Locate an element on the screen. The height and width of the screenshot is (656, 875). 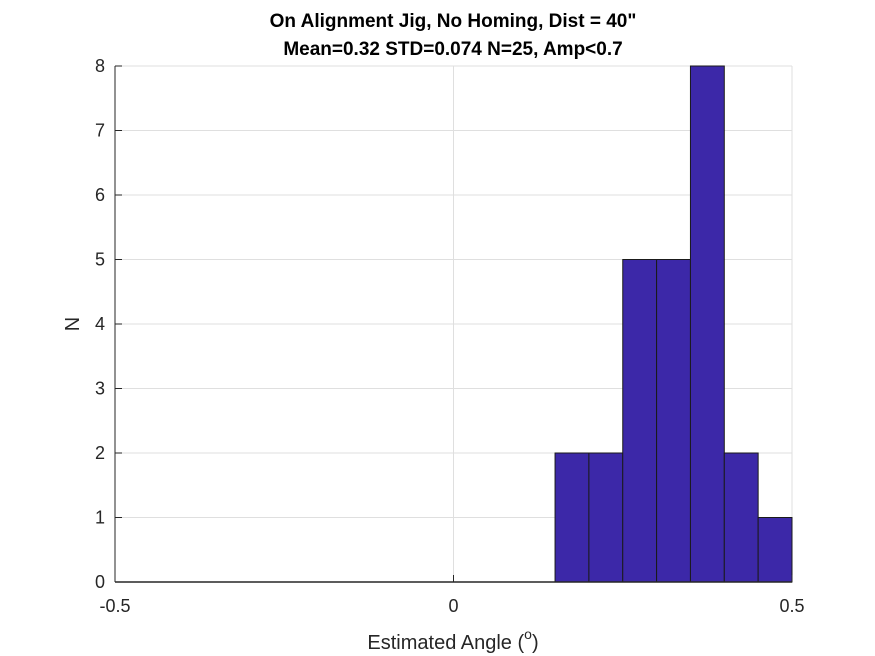
y-tick-label: 1 is located at coordinates (100, 518).